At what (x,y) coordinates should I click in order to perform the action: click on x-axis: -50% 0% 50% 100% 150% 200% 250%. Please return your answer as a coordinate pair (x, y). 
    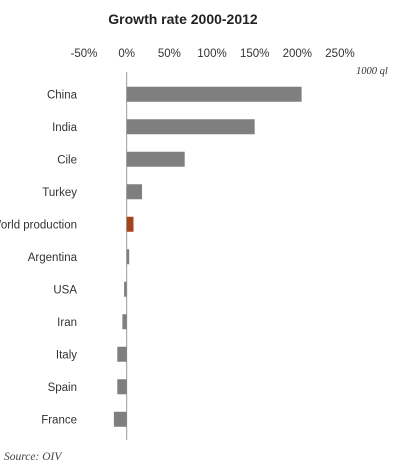
    Looking at the image, I should click on (213, 54).